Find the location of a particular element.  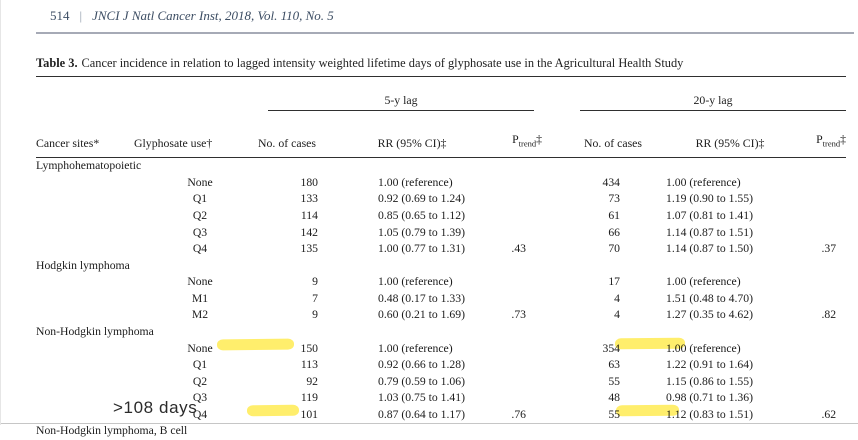

col-header-rr-20y: RR (95% CI)‡ is located at coordinates (730, 134).